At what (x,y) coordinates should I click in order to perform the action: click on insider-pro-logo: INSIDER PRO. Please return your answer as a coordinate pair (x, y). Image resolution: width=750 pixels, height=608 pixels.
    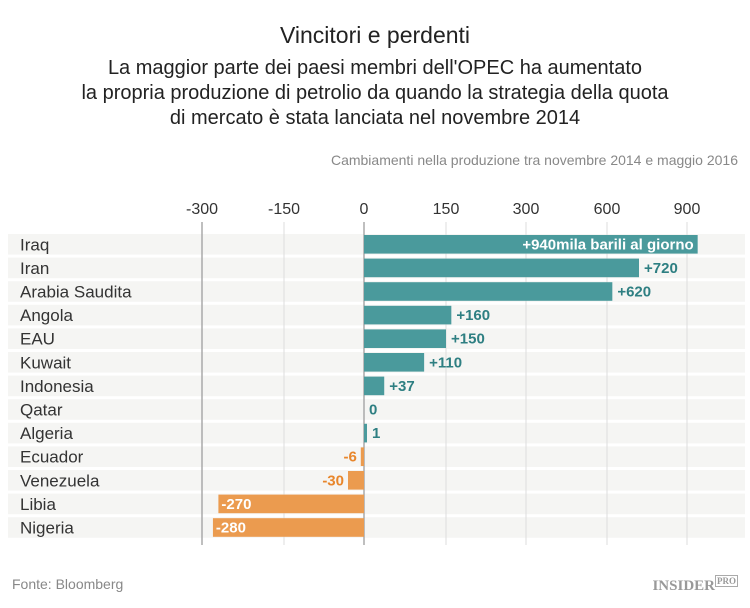
    Looking at the image, I should click on (695, 585).